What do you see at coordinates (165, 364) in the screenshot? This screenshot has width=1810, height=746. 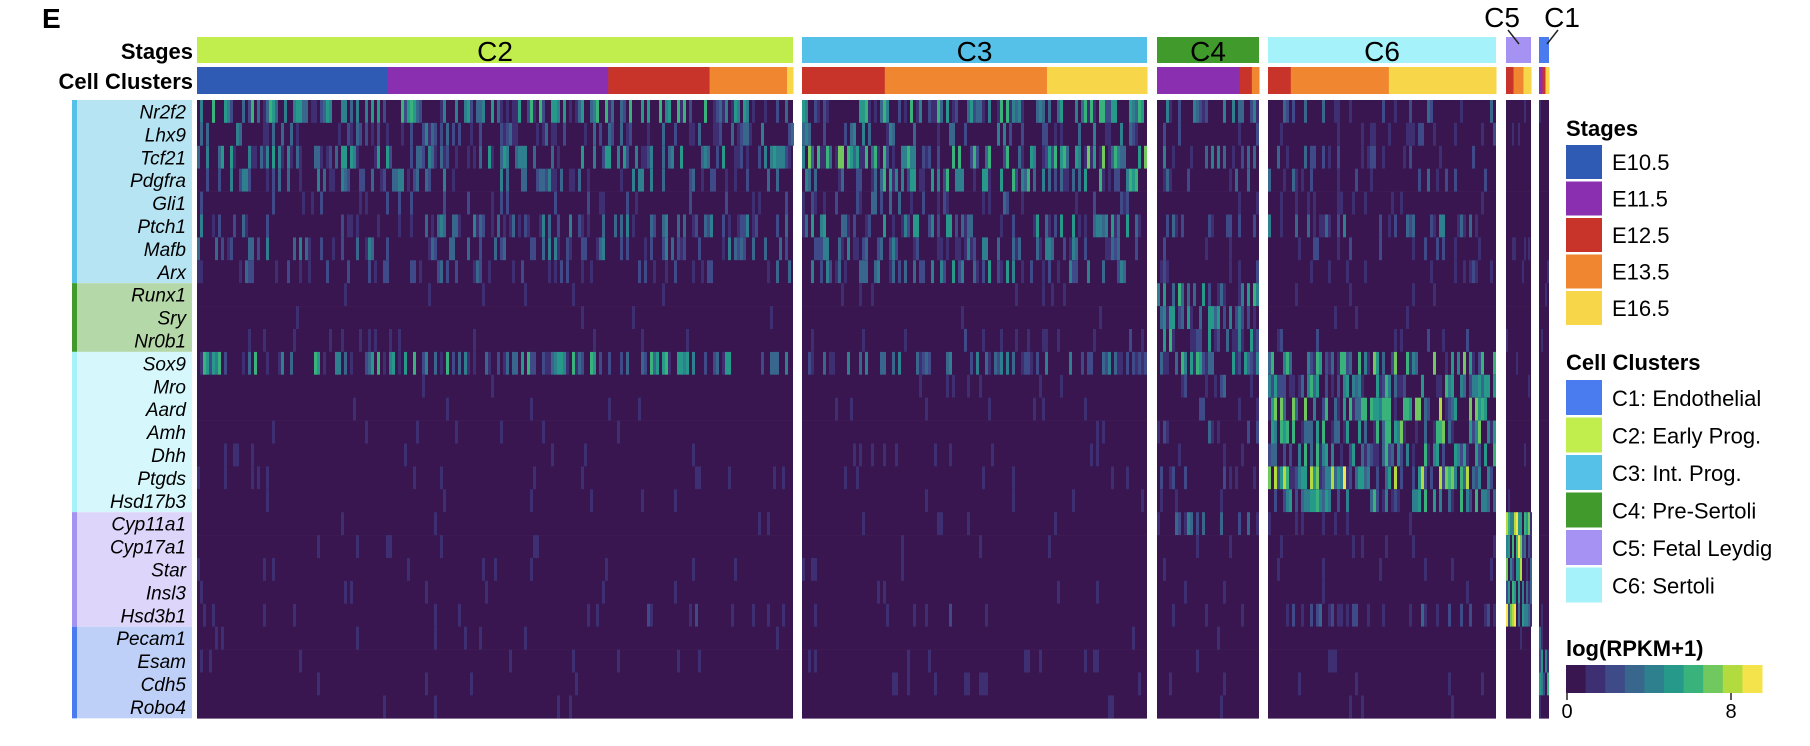 I see `gene-label-sox9: Sox9` at bounding box center [165, 364].